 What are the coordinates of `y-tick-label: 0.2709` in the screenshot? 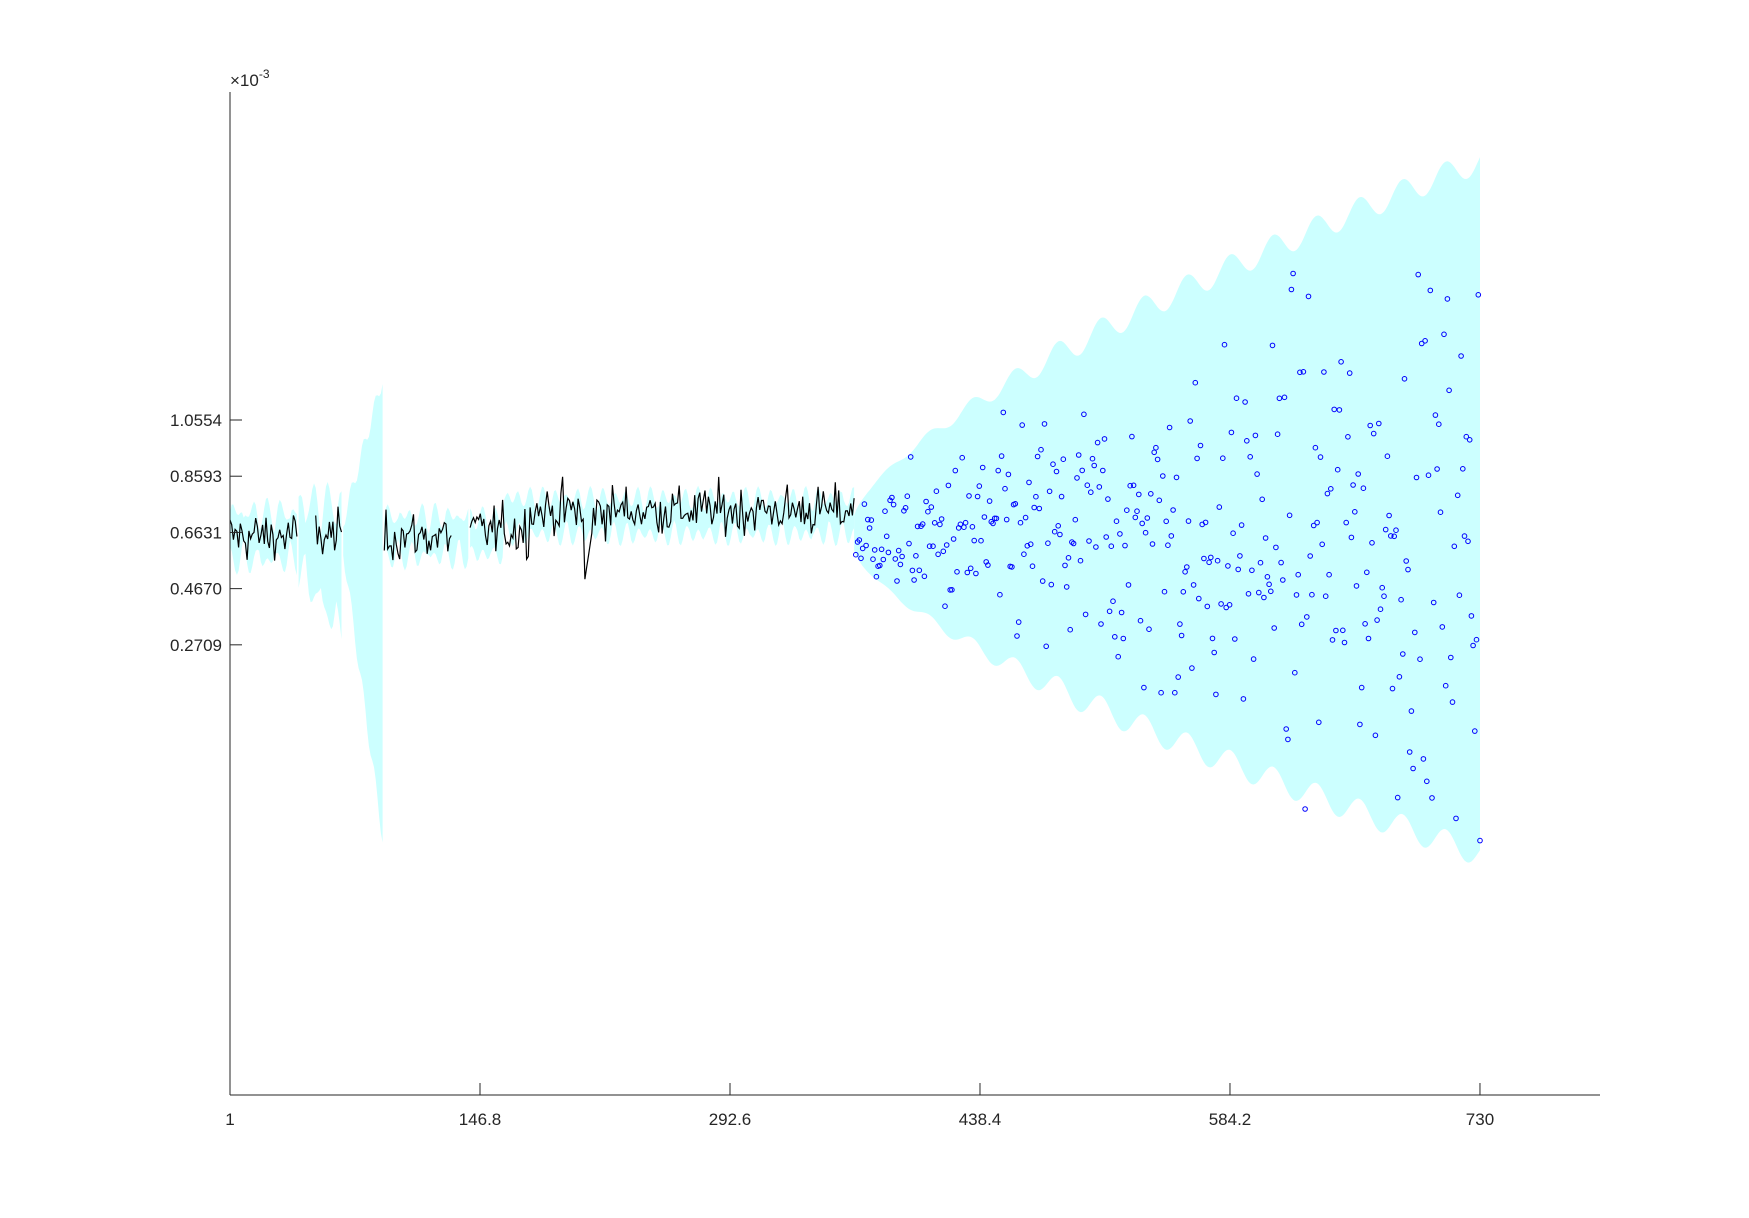 It's located at (196, 645).